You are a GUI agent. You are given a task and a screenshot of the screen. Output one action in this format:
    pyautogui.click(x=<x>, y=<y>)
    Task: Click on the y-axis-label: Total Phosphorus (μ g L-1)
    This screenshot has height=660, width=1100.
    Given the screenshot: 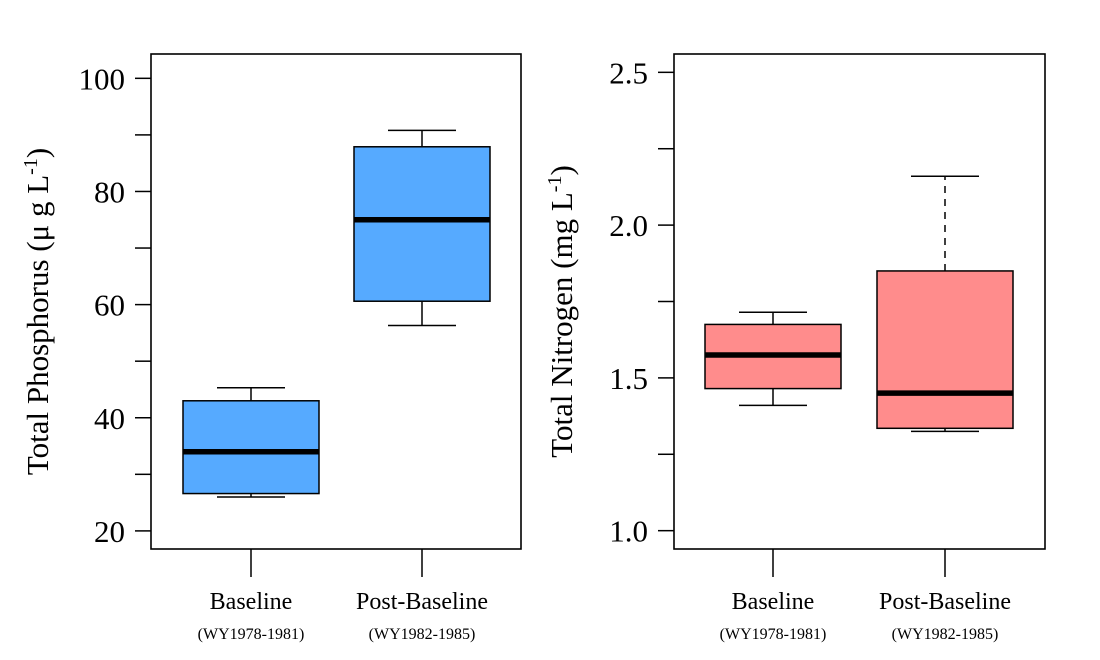 What is the action you would take?
    pyautogui.click(x=37, y=311)
    